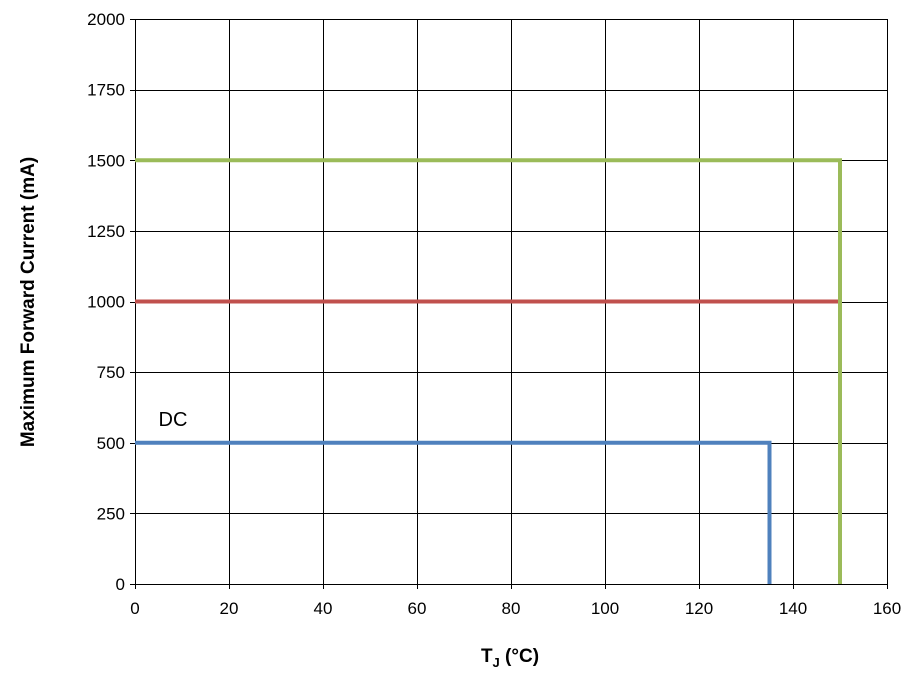 This screenshot has height=673, width=910. I want to click on y-tick-label: 250, so click(111, 513).